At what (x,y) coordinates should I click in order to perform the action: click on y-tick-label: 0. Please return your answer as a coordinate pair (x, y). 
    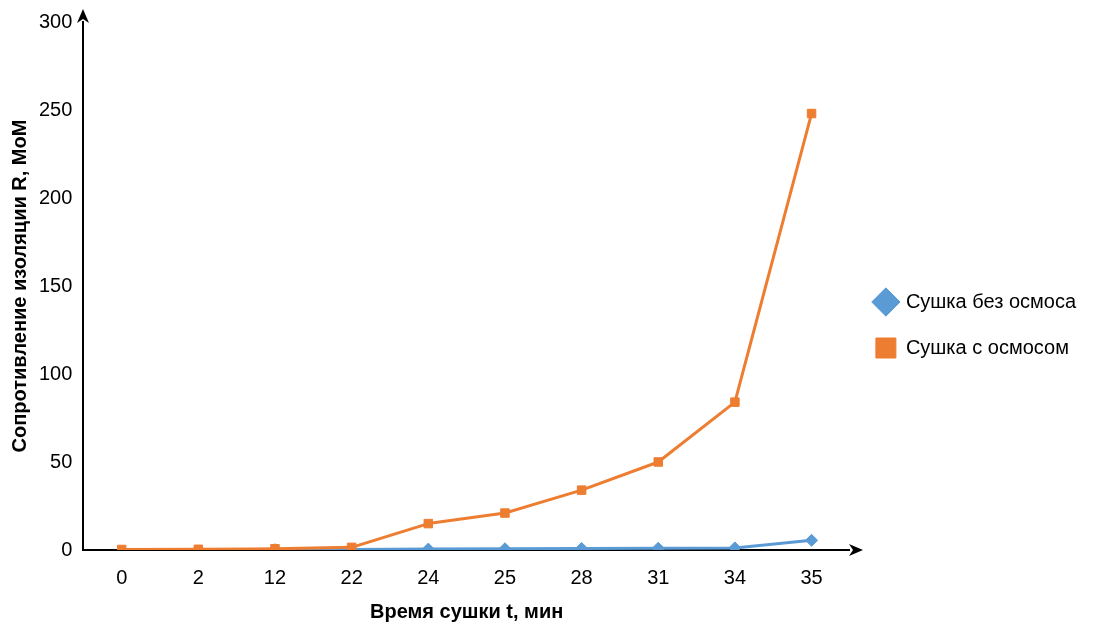
    Looking at the image, I should click on (67, 548).